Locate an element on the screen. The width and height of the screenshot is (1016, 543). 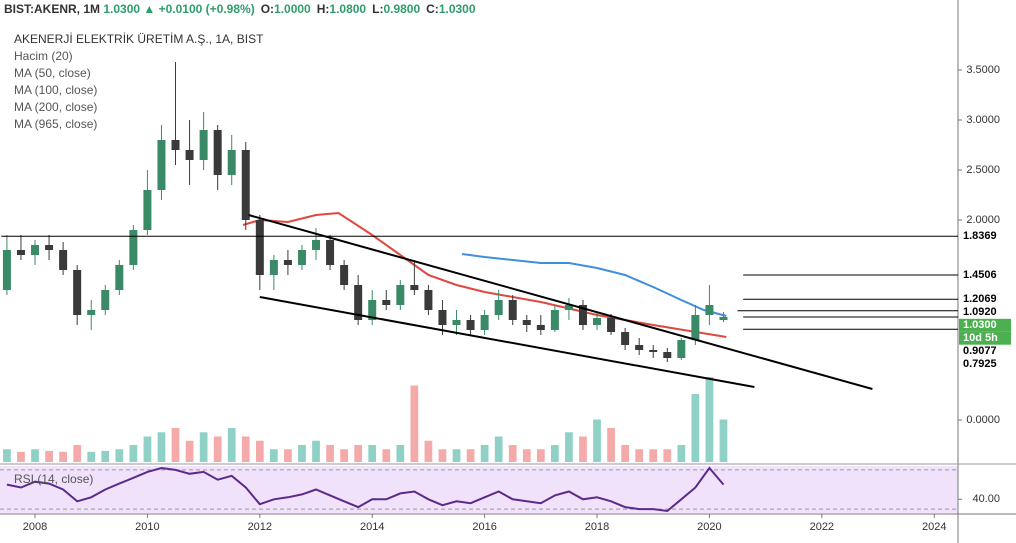
ohlc-key: O: is located at coordinates (267, 9).